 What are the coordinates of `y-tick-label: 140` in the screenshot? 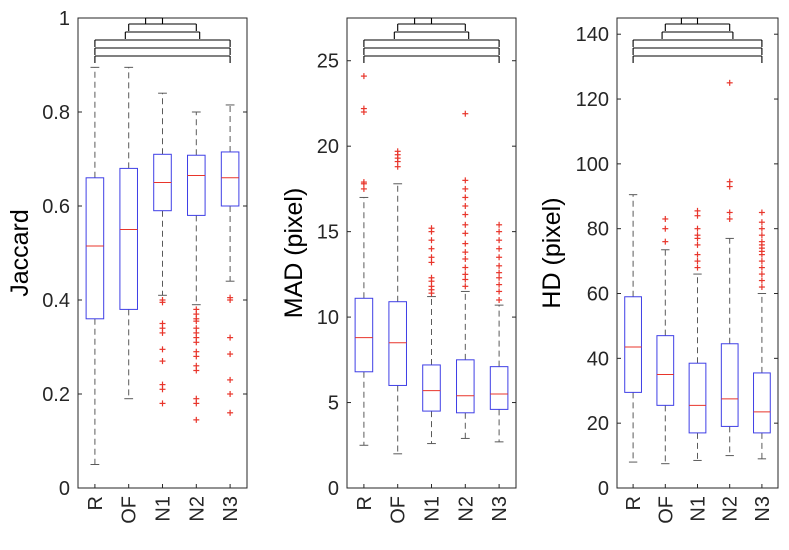 It's located at (592, 35).